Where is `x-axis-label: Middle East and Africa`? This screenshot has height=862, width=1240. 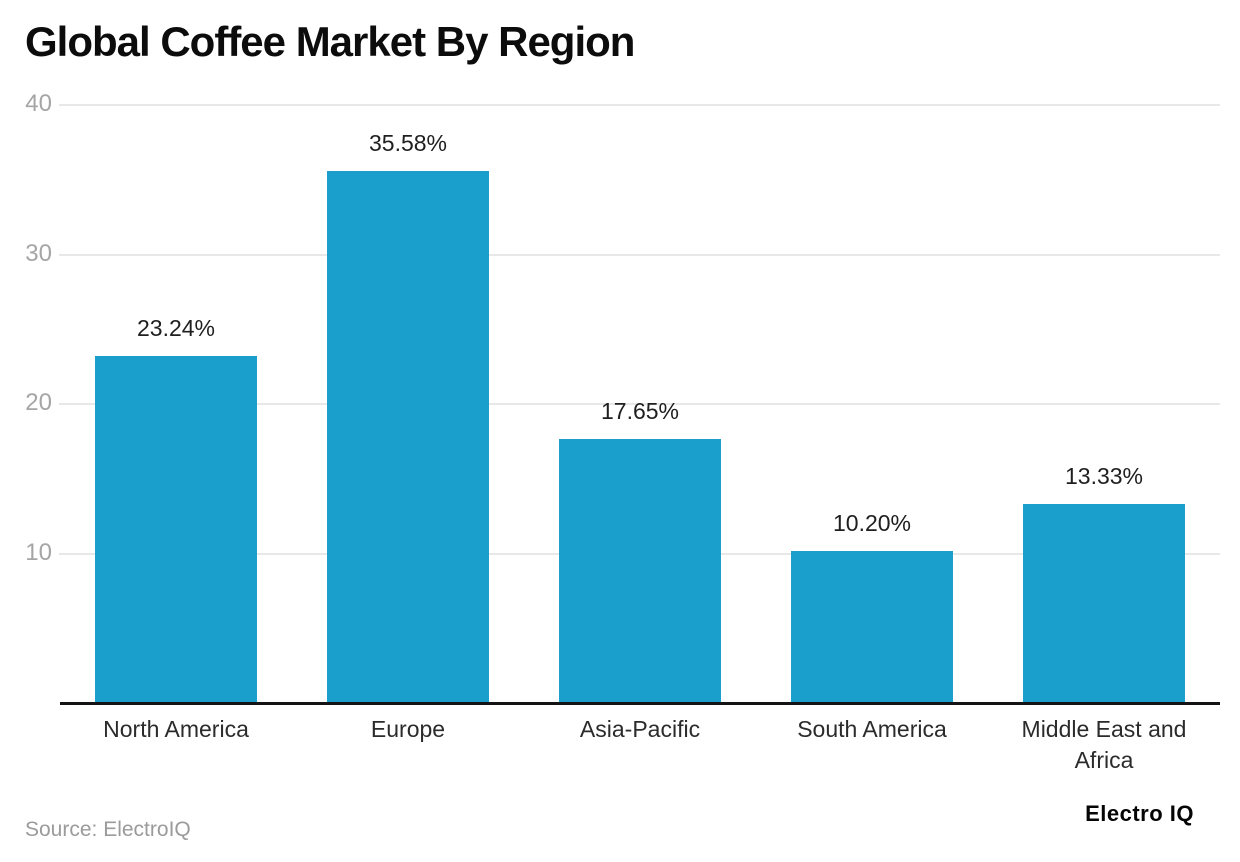
x-axis-label: Middle East and Africa is located at coordinates (1104, 744).